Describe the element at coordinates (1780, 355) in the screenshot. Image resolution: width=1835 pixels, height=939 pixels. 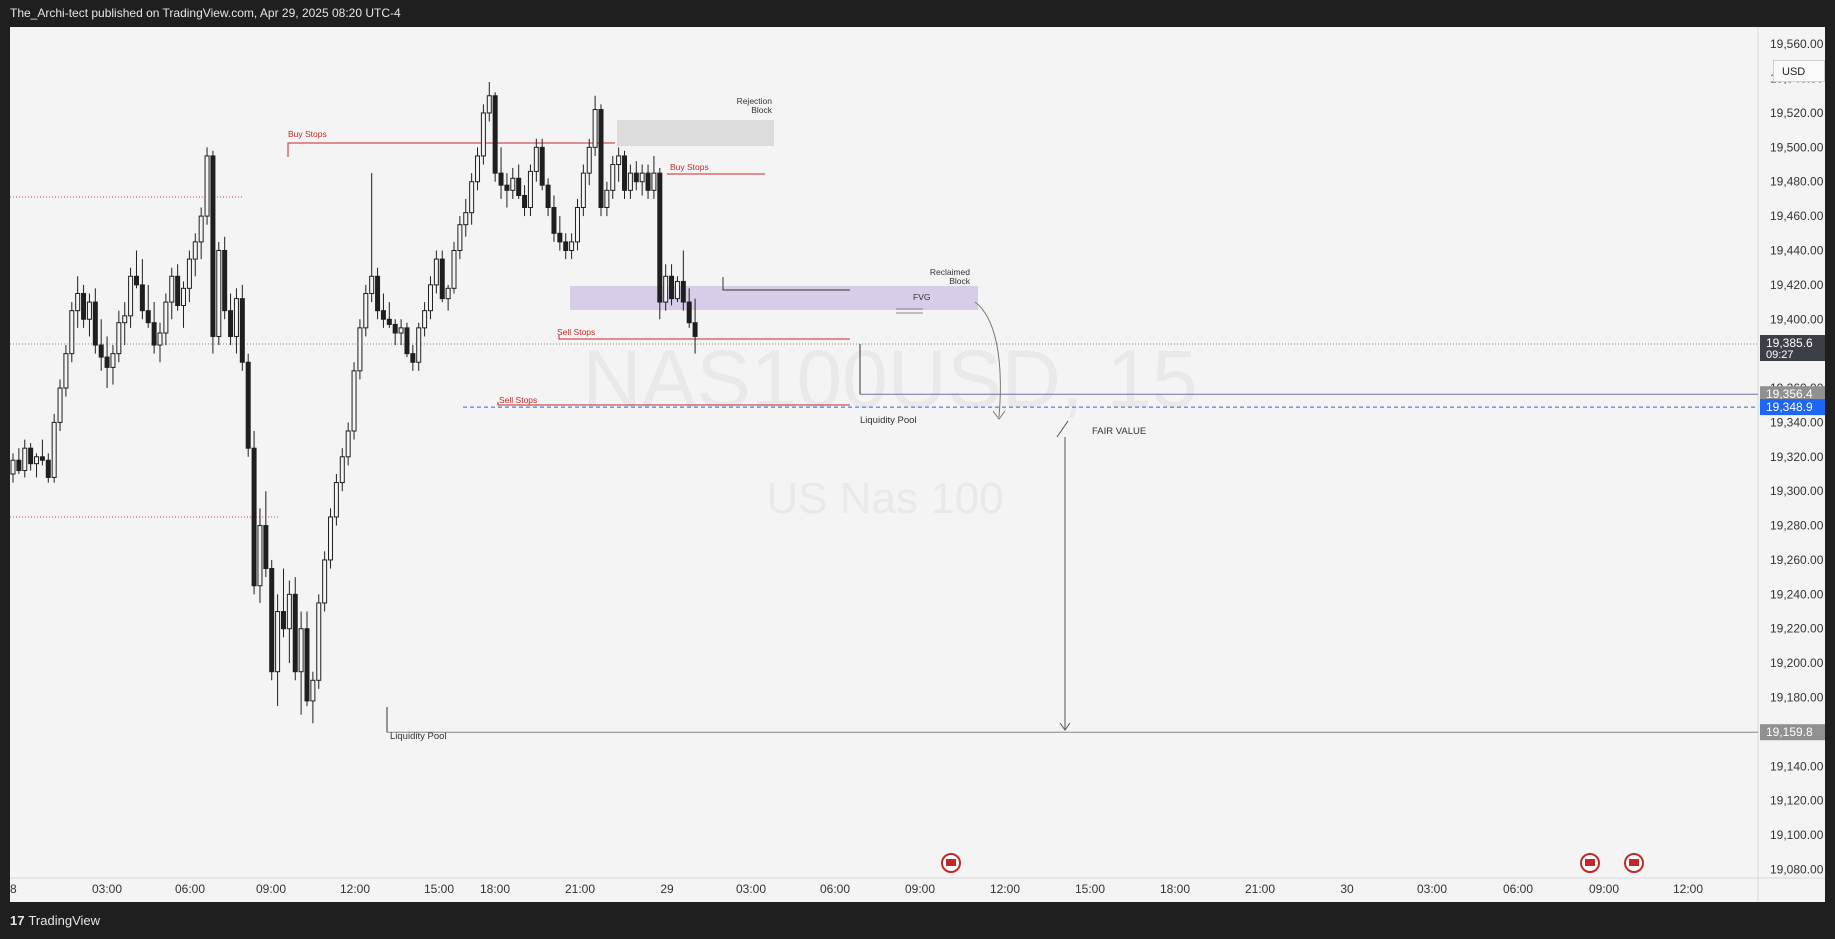
I see `price-label-time: 09:27` at that location.